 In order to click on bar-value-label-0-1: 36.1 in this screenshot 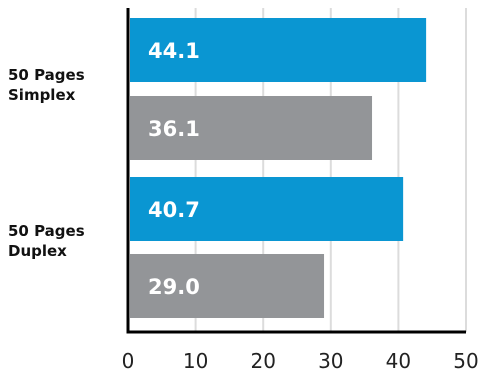, I will do `click(174, 129)`.